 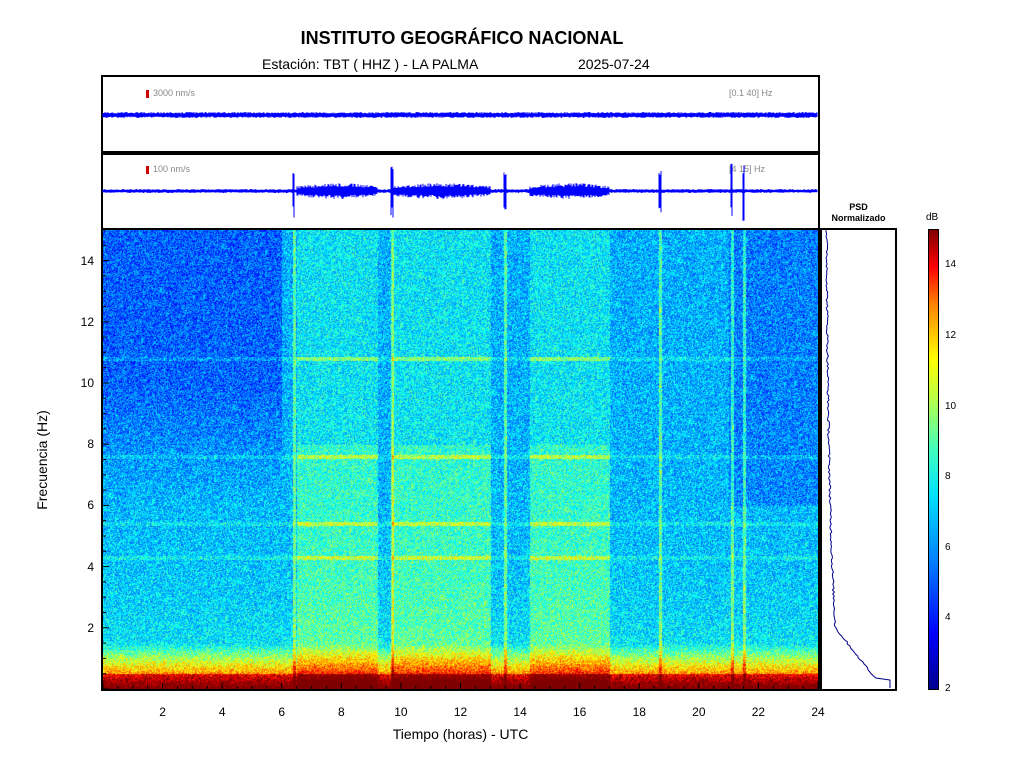 I want to click on y-axis-label: Frecuencia (Hz), so click(x=42, y=460).